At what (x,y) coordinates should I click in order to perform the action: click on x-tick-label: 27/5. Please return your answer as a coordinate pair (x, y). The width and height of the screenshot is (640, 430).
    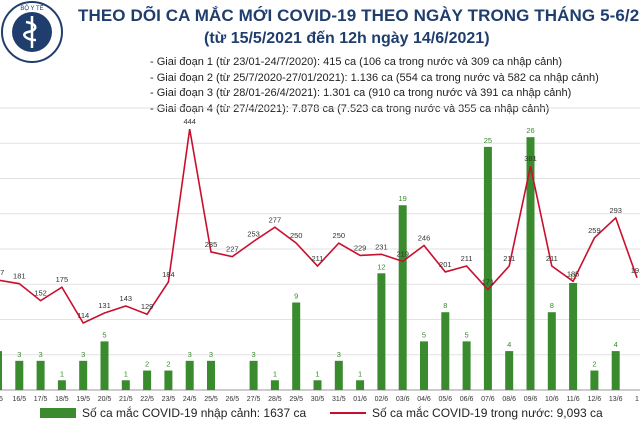
    Looking at the image, I should click on (254, 399).